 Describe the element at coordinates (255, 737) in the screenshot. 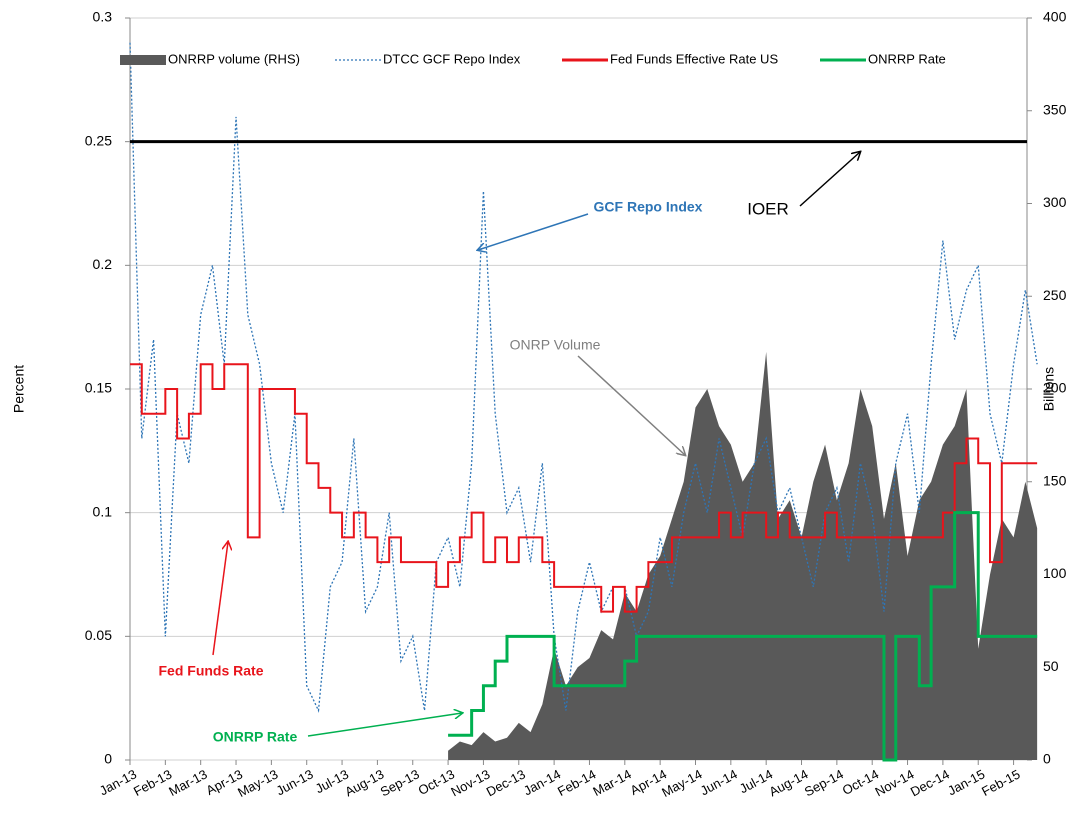

I see `annotation: ONRRP Rate` at that location.